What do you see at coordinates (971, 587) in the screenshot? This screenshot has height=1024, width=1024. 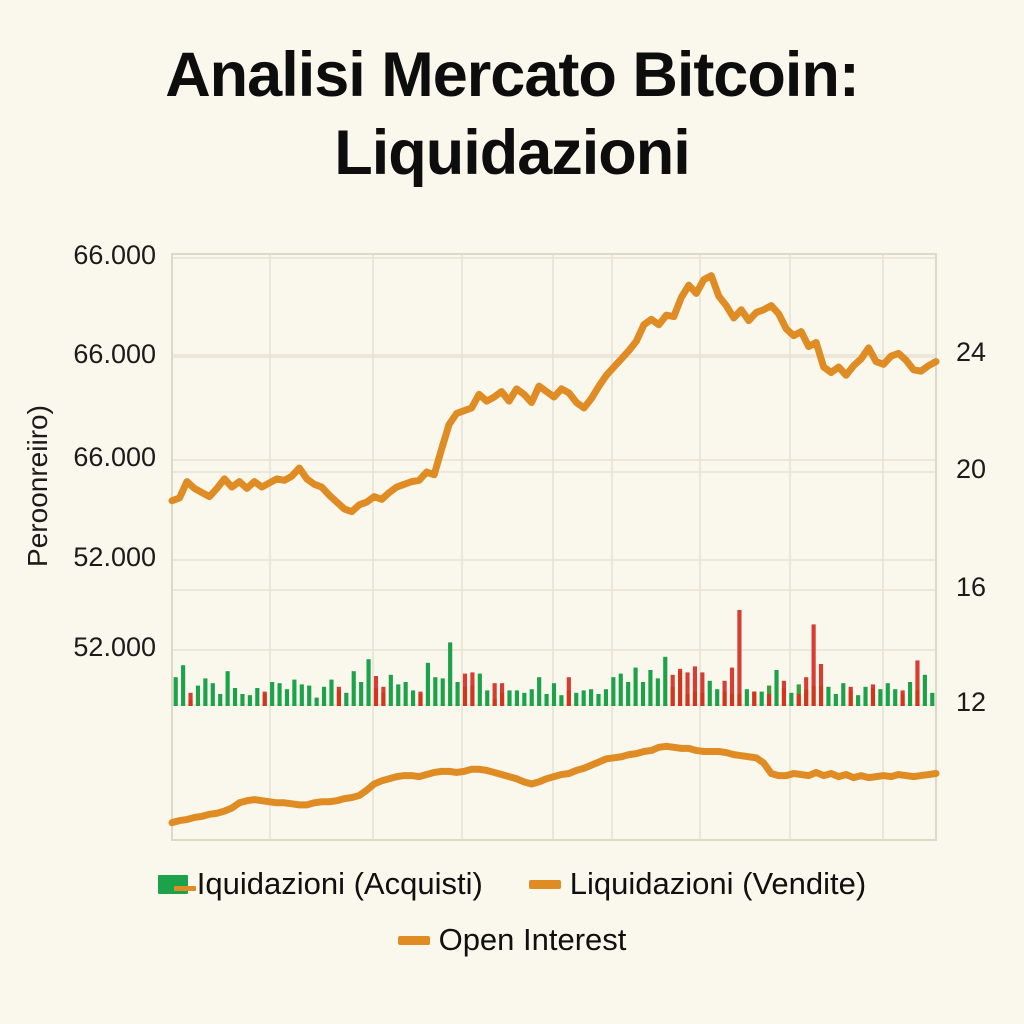 I see `y-axis-right-tick-2: 16` at bounding box center [971, 587].